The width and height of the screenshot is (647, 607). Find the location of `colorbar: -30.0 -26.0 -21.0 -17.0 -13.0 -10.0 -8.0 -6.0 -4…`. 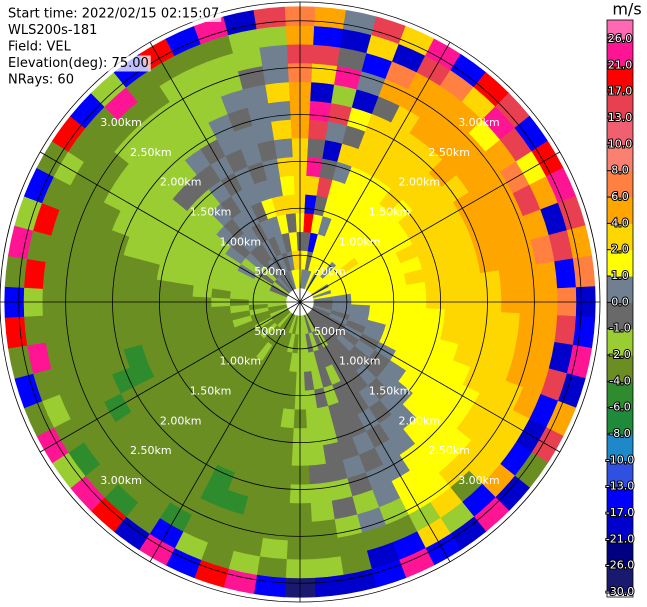

colorbar: -30.0 -26.0 -21.0 -17.0 -13.0 -10.0 -8.0 -6.0 -4… is located at coordinates (620, 309).